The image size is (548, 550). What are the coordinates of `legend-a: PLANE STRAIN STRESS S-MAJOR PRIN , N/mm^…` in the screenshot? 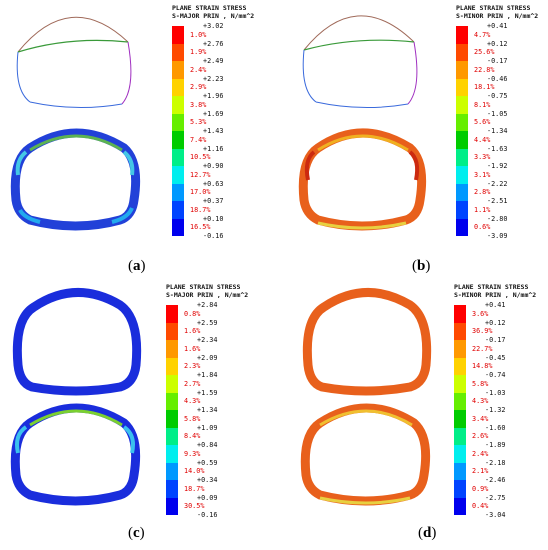 It's located at (222, 124).